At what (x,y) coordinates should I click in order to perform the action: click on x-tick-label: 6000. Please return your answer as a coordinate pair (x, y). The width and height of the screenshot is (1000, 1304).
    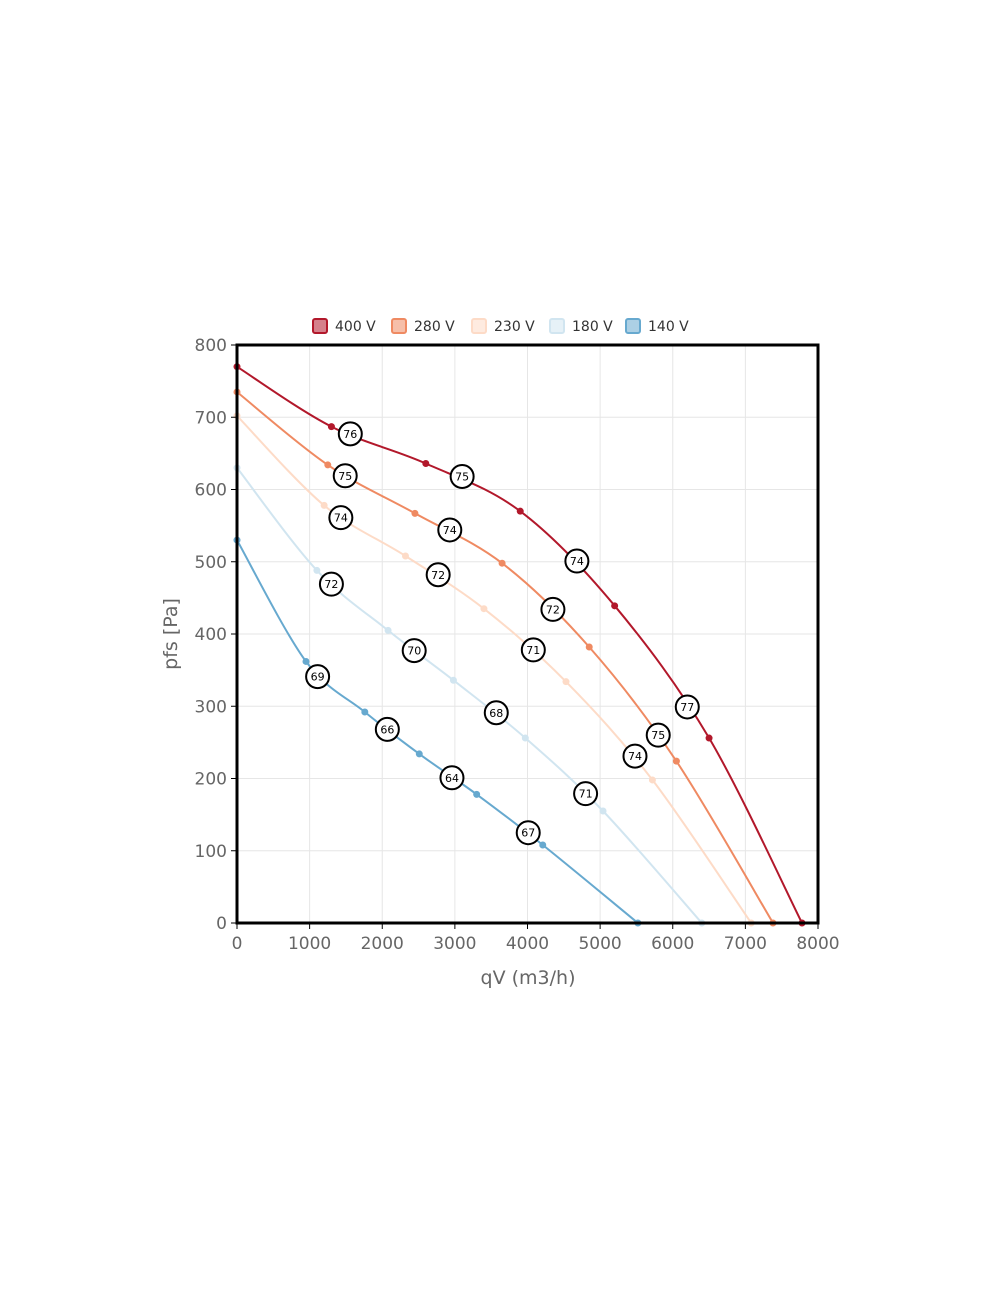
    Looking at the image, I should click on (672, 944).